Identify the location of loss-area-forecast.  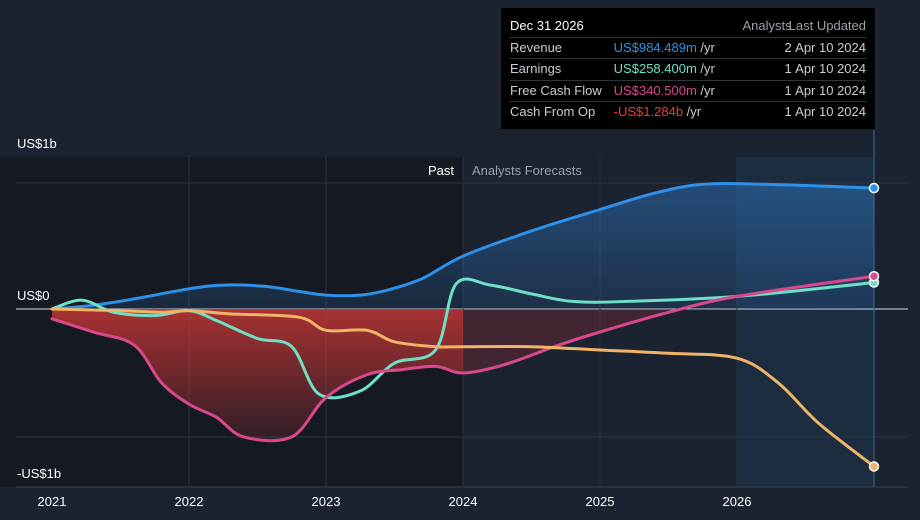
(668, 340).